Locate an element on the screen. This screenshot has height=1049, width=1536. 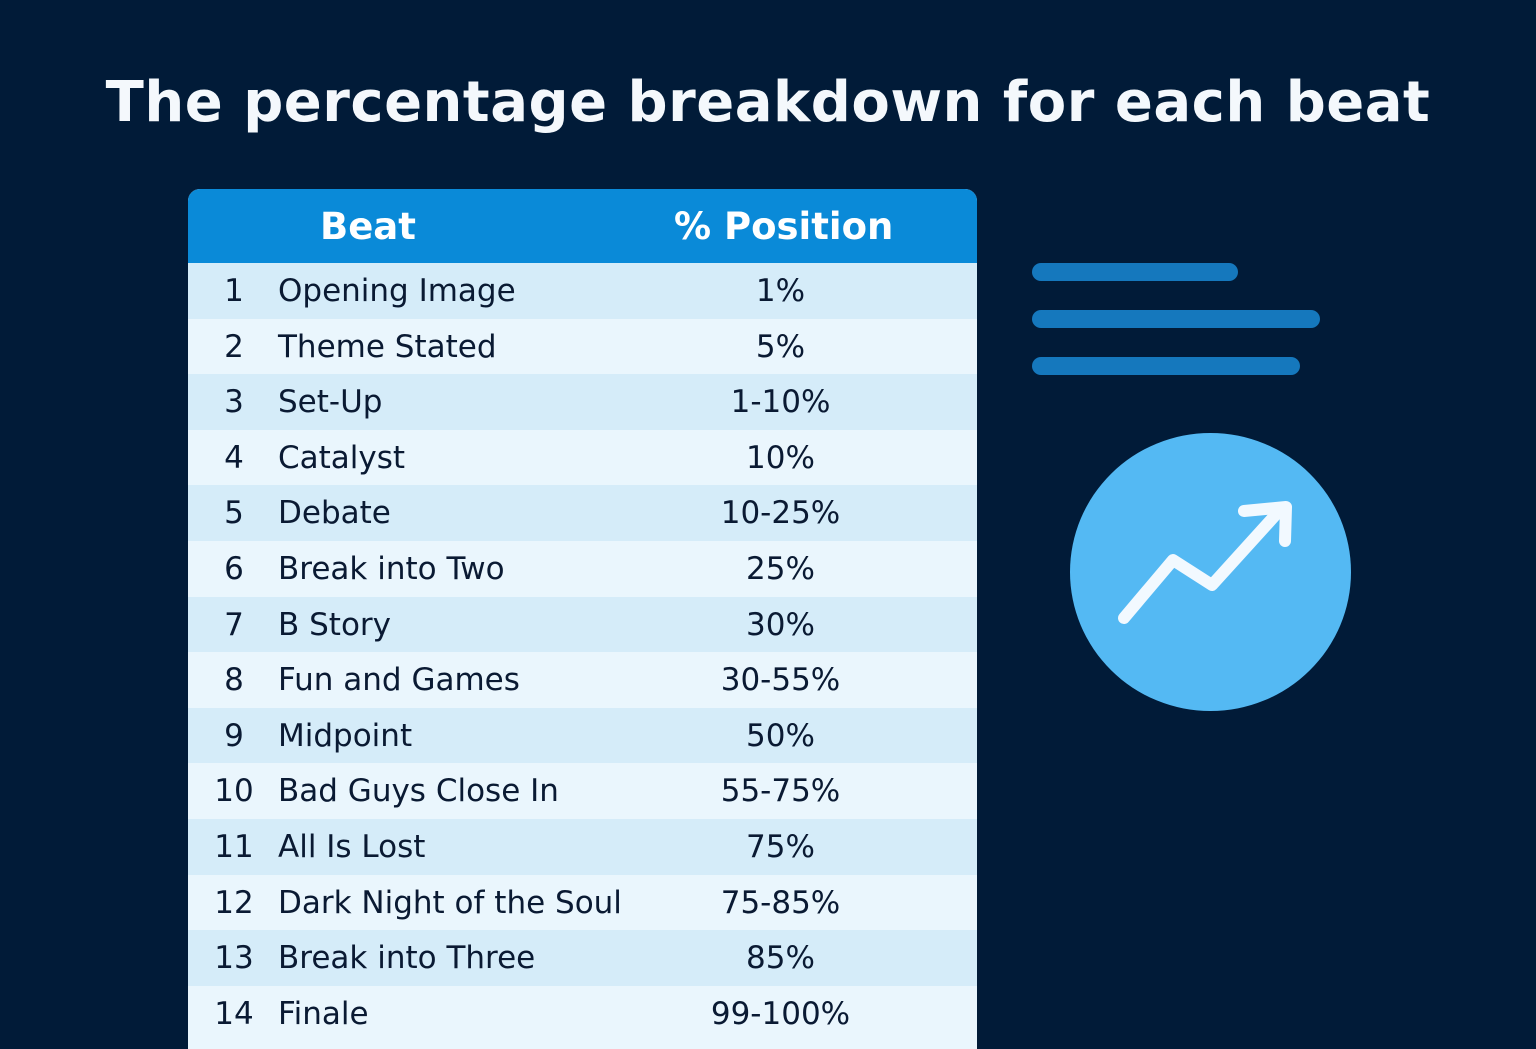
row-beat: Dark Night of the Soul is located at coordinates (450, 902).